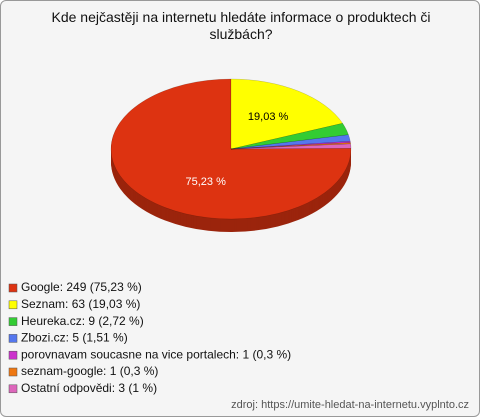 The width and height of the screenshot is (480, 417). What do you see at coordinates (89, 388) in the screenshot?
I see `legend-label: Ostatní odpovědi: 3 (1 %)` at bounding box center [89, 388].